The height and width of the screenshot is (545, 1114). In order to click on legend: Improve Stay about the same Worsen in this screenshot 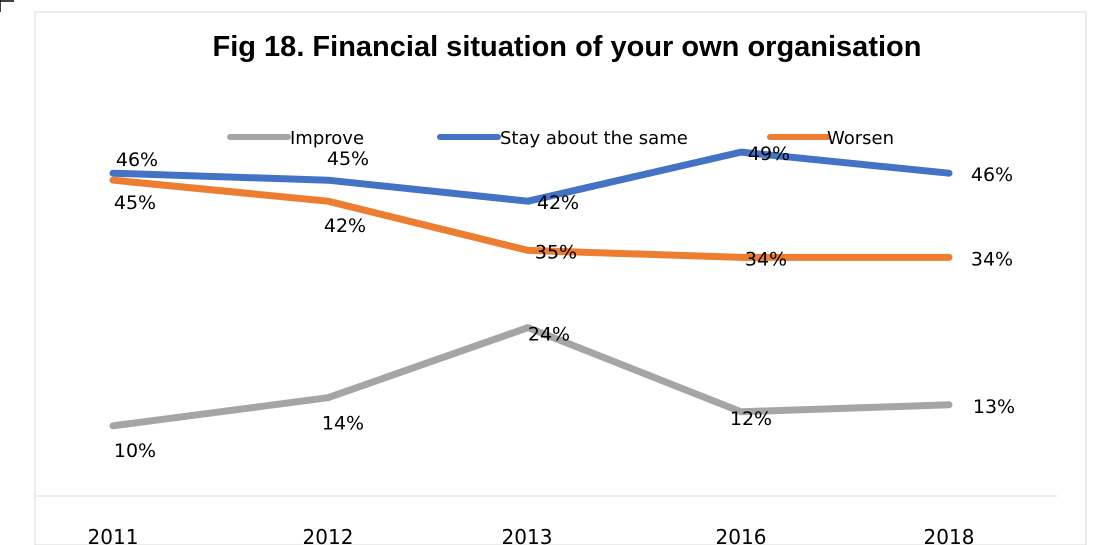, I will do `click(560, 138)`.